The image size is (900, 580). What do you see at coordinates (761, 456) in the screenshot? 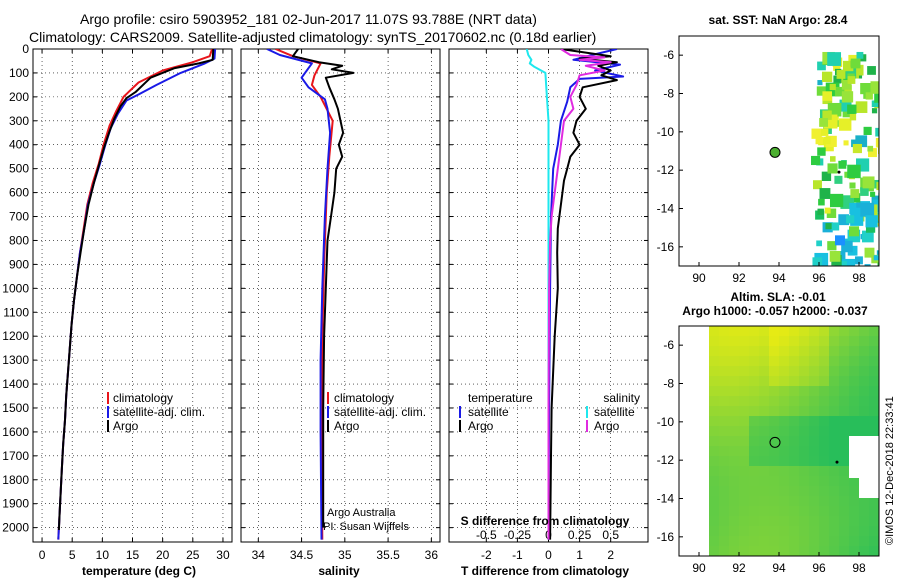
I see `sla-map-ticks: 90 92 94 96 98 -6 -8 -10 -12 -14 -16` at bounding box center [761, 456].